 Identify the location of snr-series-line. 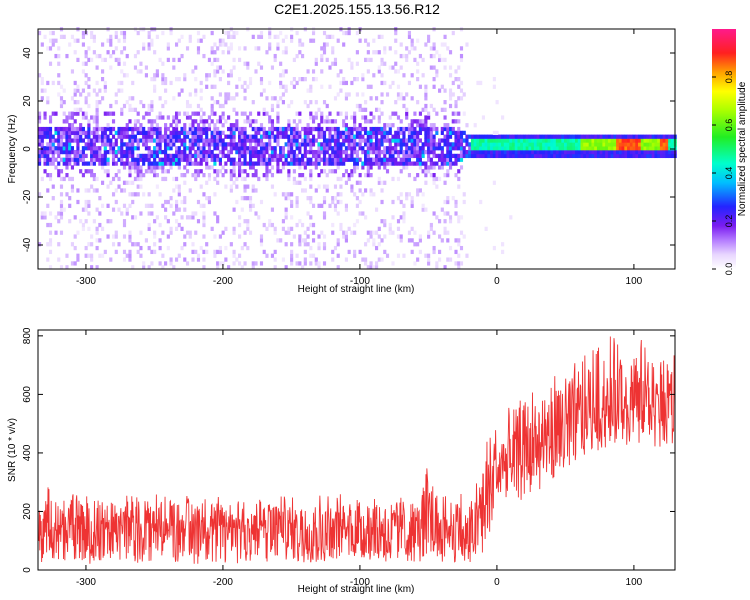
(265, 530).